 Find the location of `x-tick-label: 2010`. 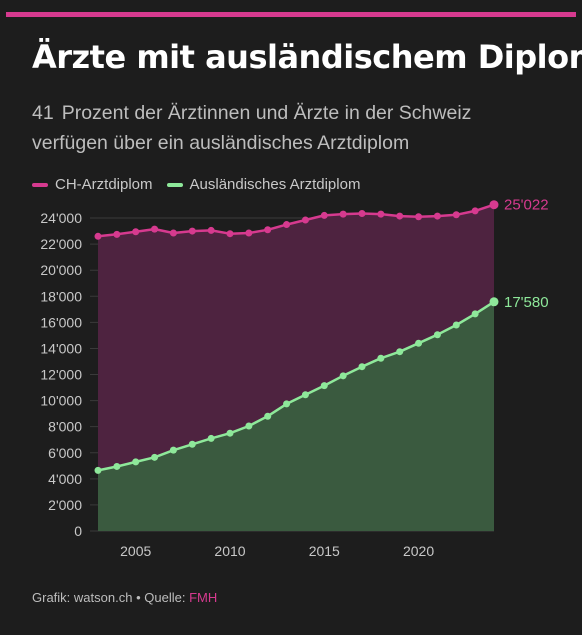

x-tick-label: 2010 is located at coordinates (229, 551).